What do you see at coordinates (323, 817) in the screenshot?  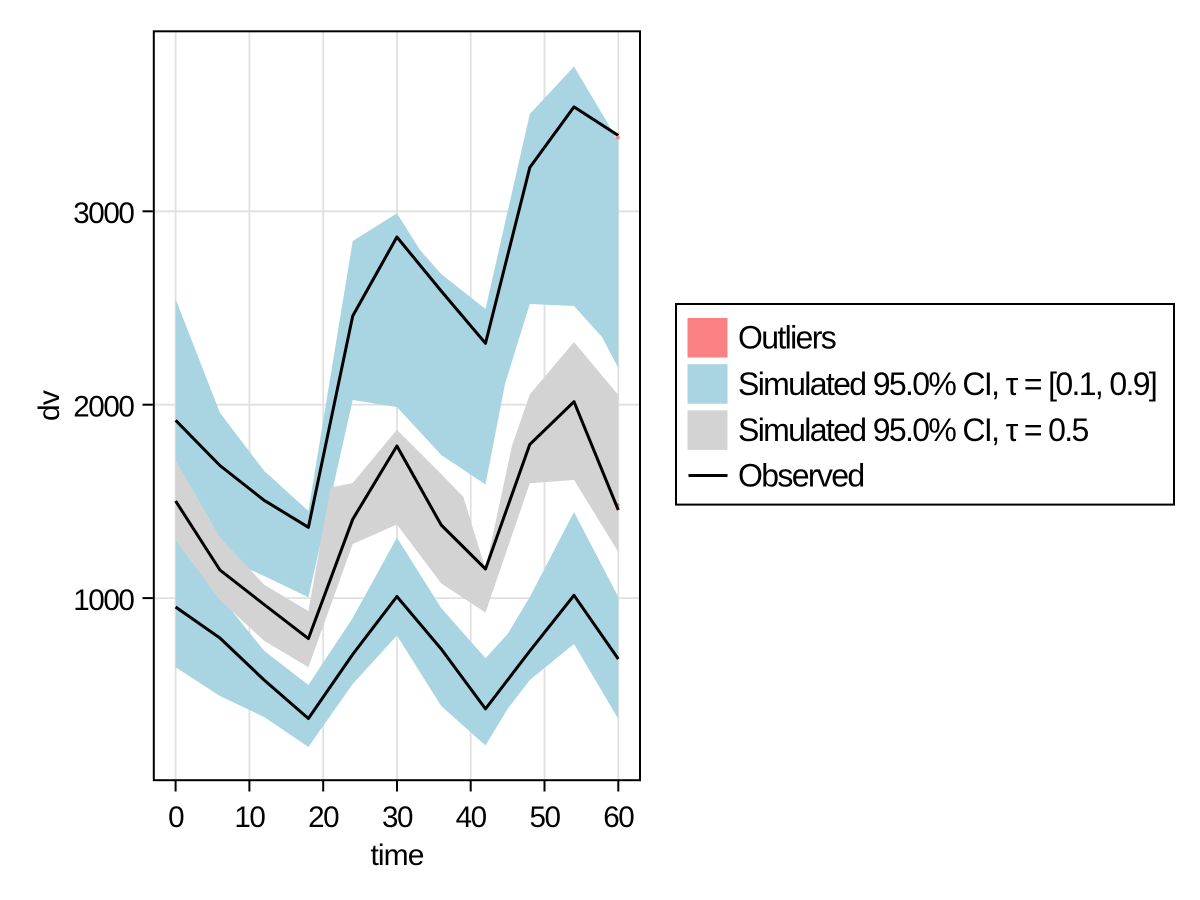 I see `svg-text: 20` at bounding box center [323, 817].